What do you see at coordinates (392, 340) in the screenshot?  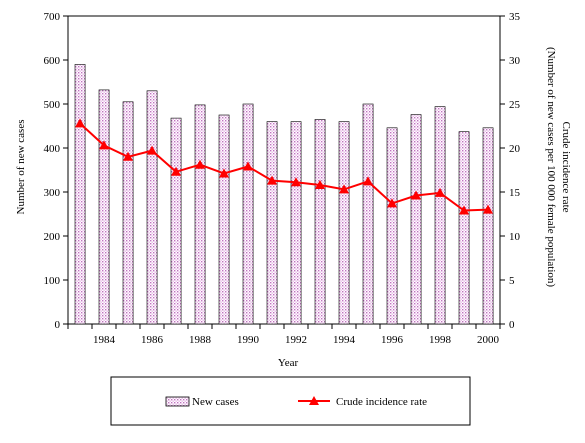 I see `x-tick-label: 1996` at bounding box center [392, 340].